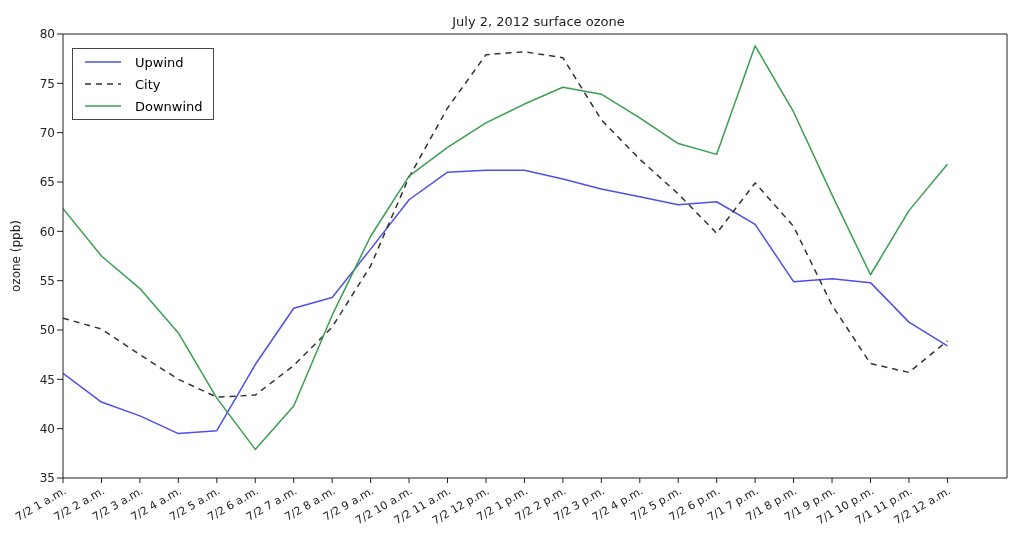  What do you see at coordinates (148, 84) in the screenshot?
I see `legend-label: City` at bounding box center [148, 84].